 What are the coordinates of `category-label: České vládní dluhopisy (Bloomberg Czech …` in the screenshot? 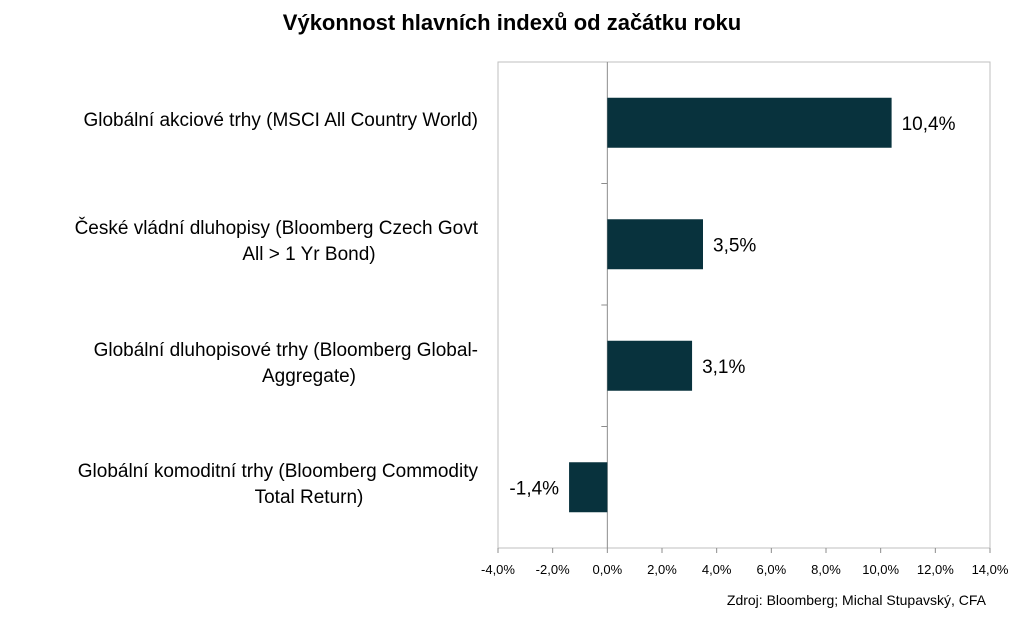 It's located at (239, 242).